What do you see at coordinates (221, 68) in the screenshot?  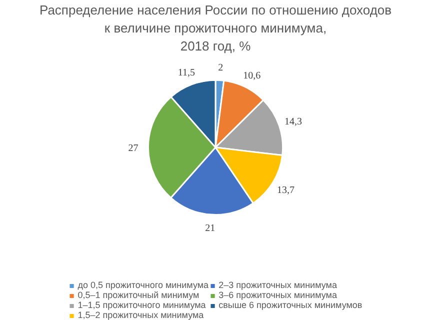 I see `data-label: 2` at bounding box center [221, 68].